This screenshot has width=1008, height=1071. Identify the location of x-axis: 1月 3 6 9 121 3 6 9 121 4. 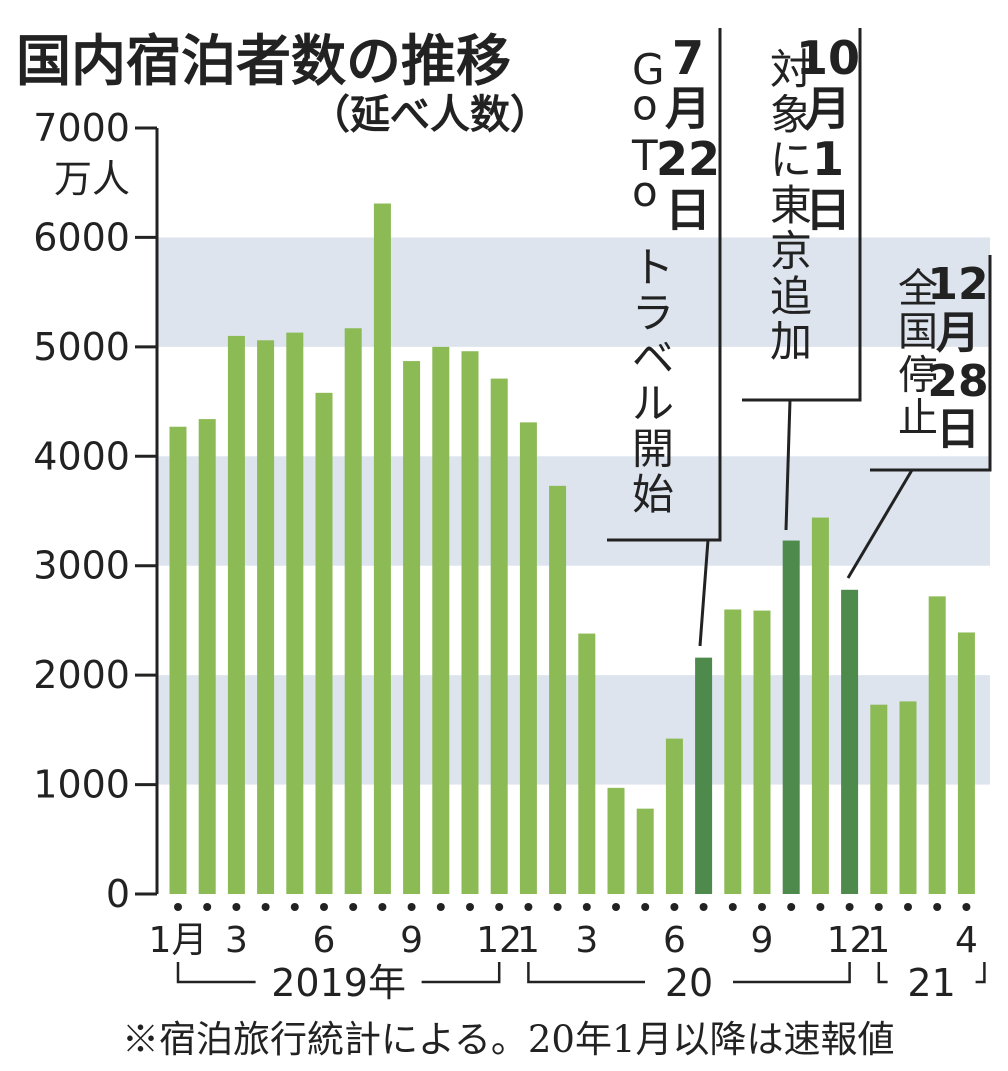
(563, 932).